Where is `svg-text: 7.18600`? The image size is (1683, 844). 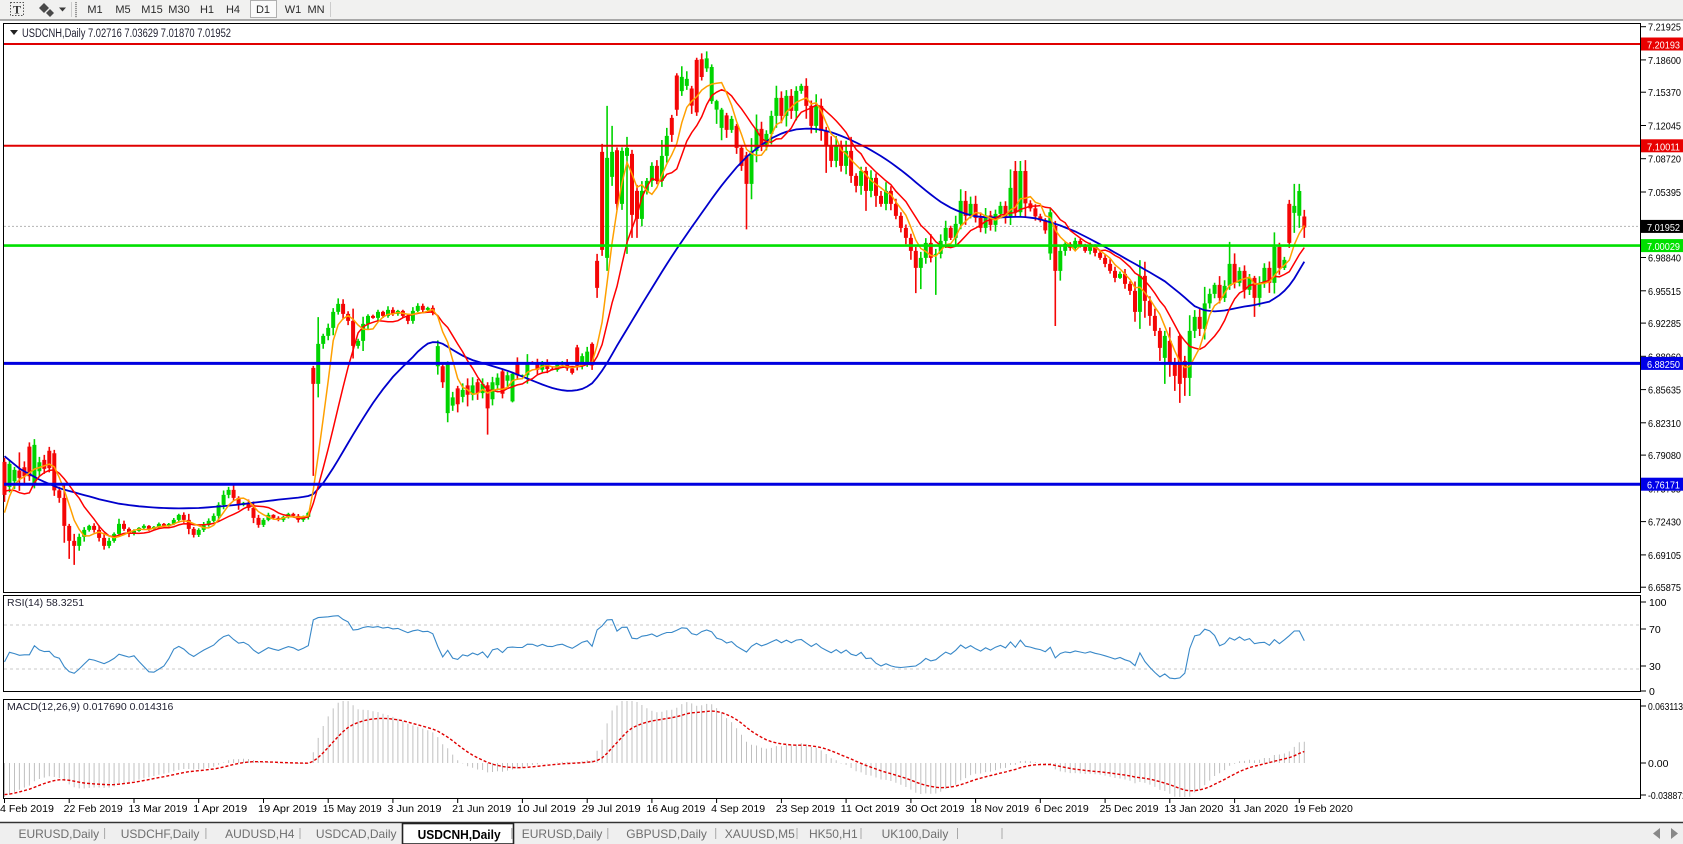
svg-text: 7.18600 is located at coordinates (1664, 61).